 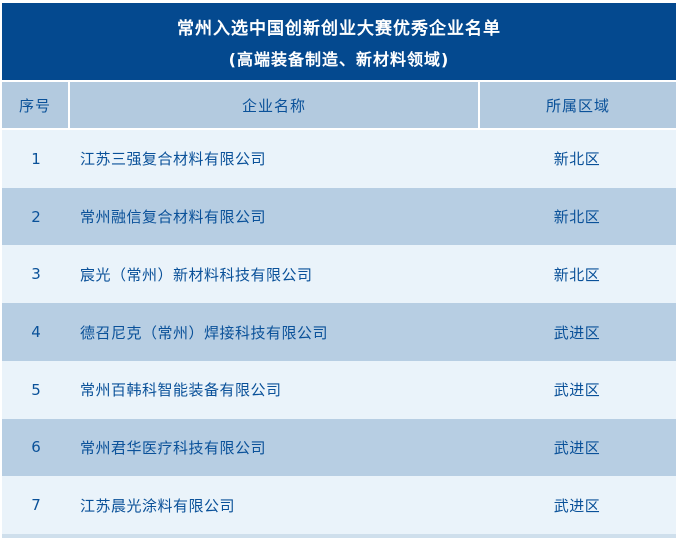 I want to click on header-cell-number: 序号, so click(x=35, y=105).